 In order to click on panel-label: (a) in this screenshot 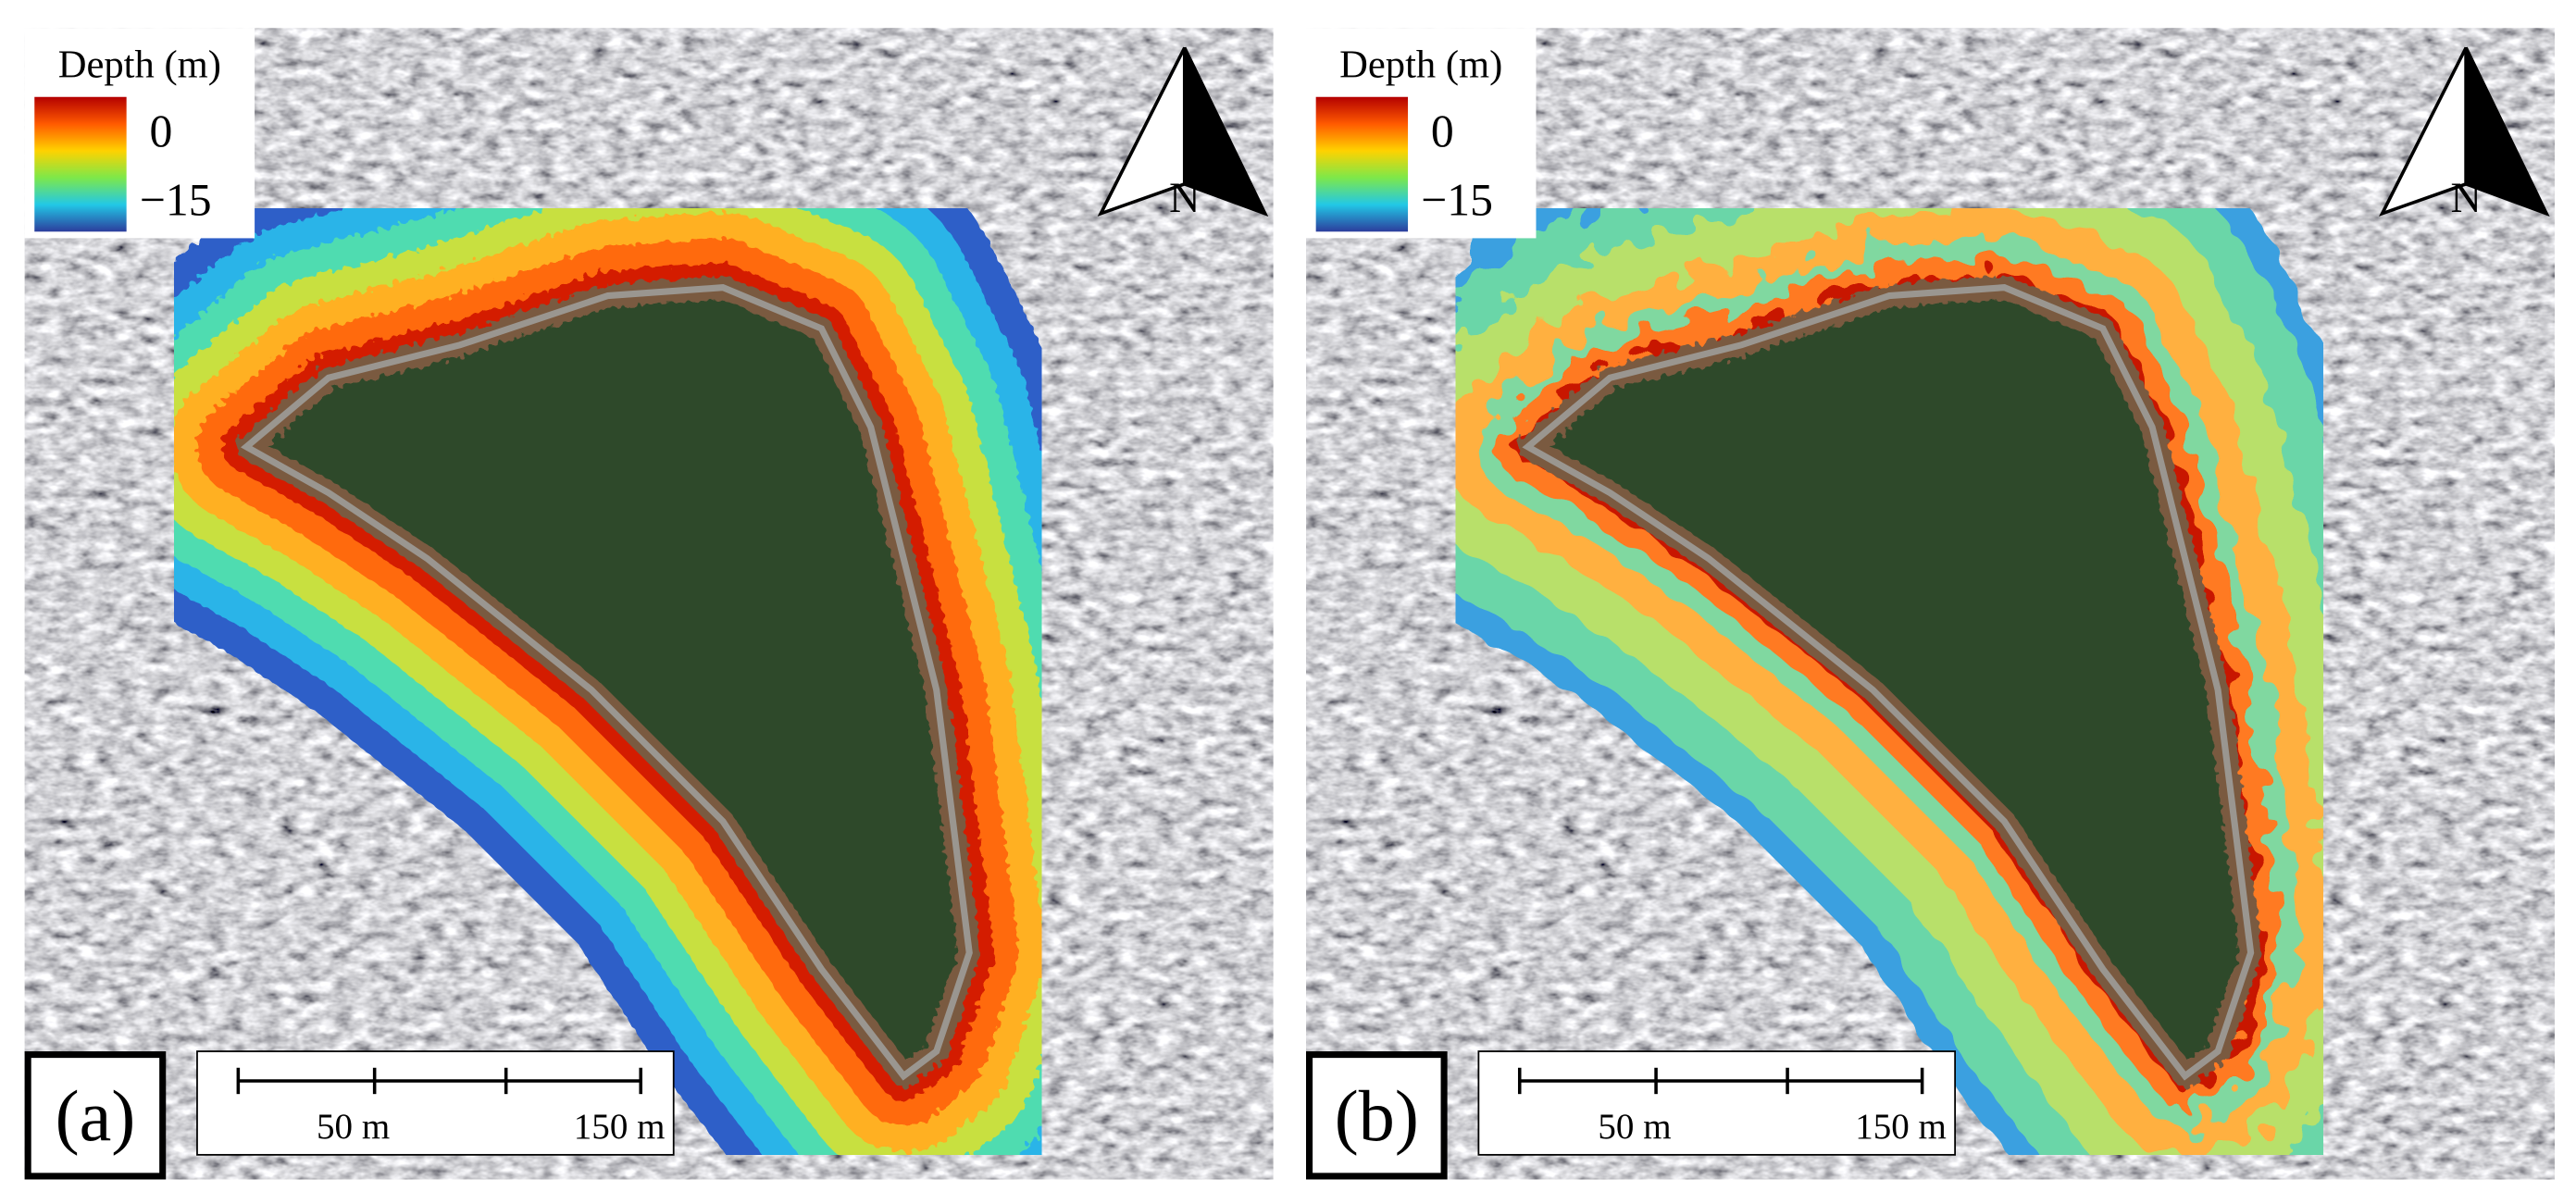, I will do `click(96, 1115)`.